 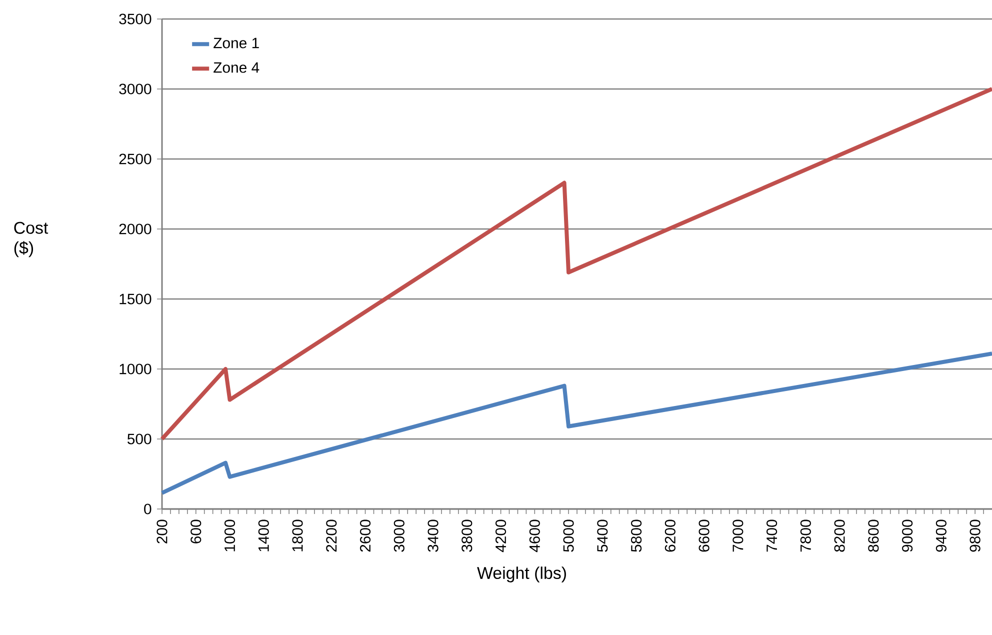 What do you see at coordinates (237, 67) in the screenshot?
I see `legend-label: Zone 4` at bounding box center [237, 67].